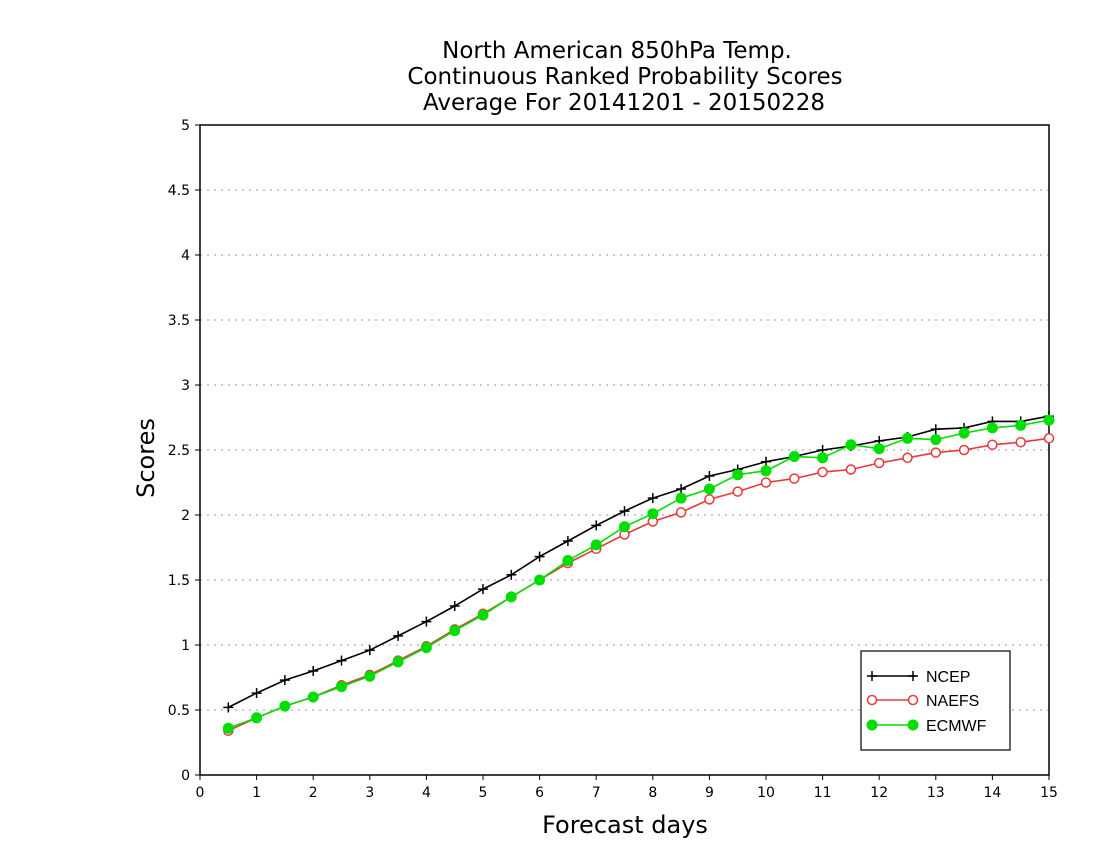  I want to click on title-line-2: Continuous Ranked Probability Scores, so click(624, 77).